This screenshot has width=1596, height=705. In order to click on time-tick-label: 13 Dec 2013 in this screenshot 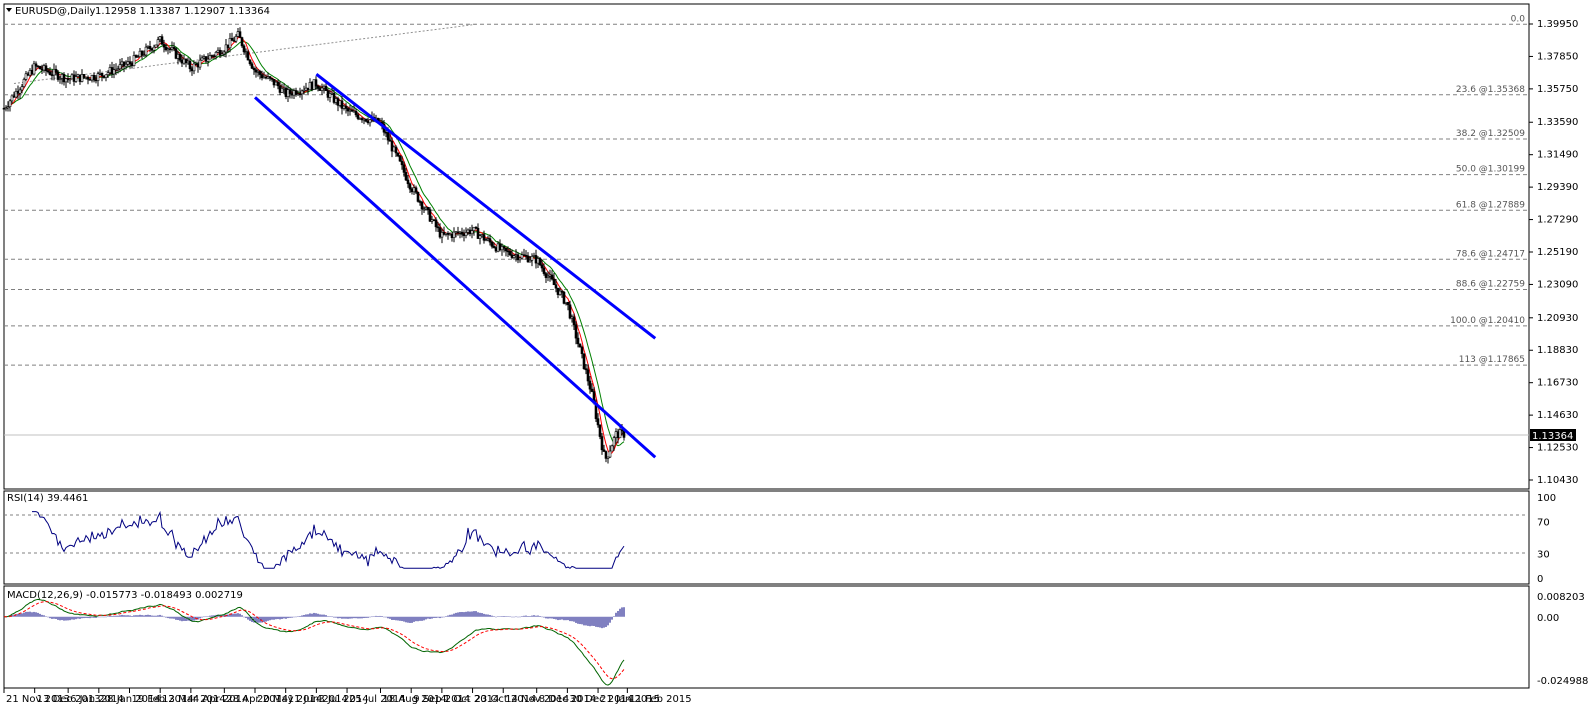, I will do `click(69, 699)`.